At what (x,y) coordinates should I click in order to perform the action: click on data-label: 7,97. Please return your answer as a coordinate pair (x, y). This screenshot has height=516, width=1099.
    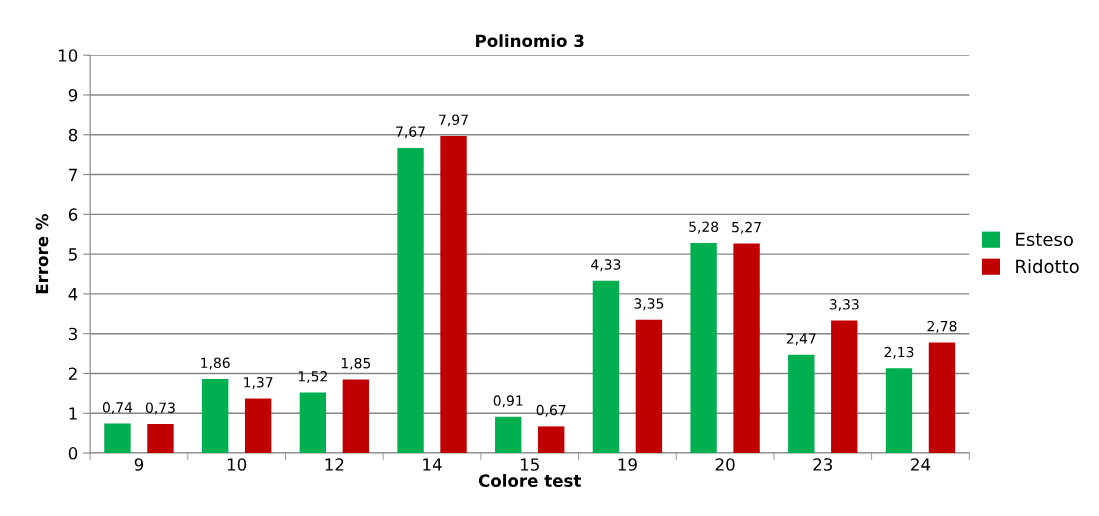
    Looking at the image, I should click on (453, 120).